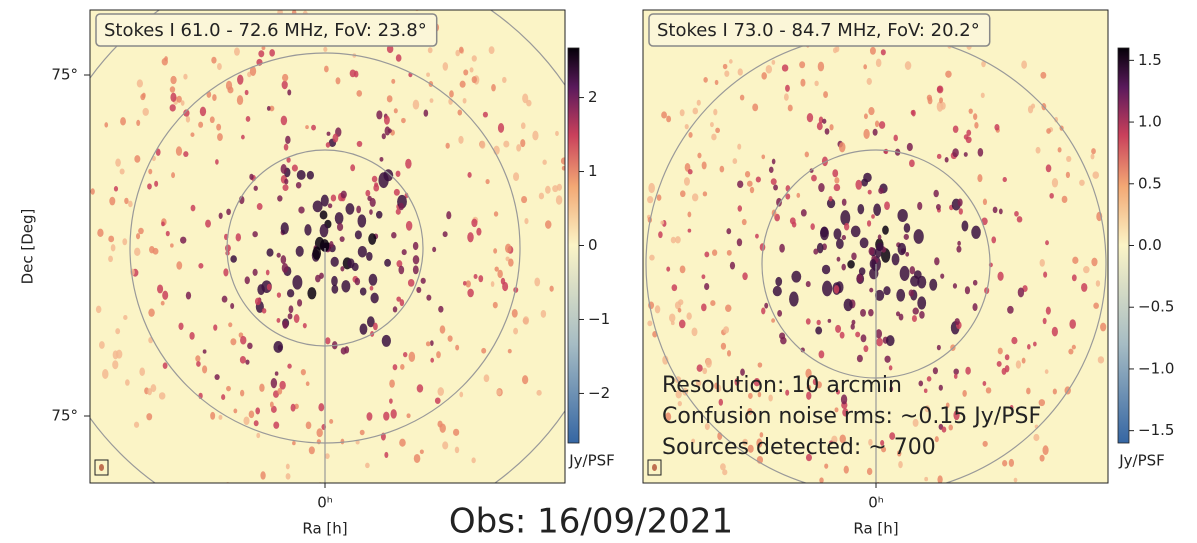 This screenshot has height=543, width=1197. Describe the element at coordinates (875, 529) in the screenshot. I see `x-axis-label: Ra [h]` at that location.